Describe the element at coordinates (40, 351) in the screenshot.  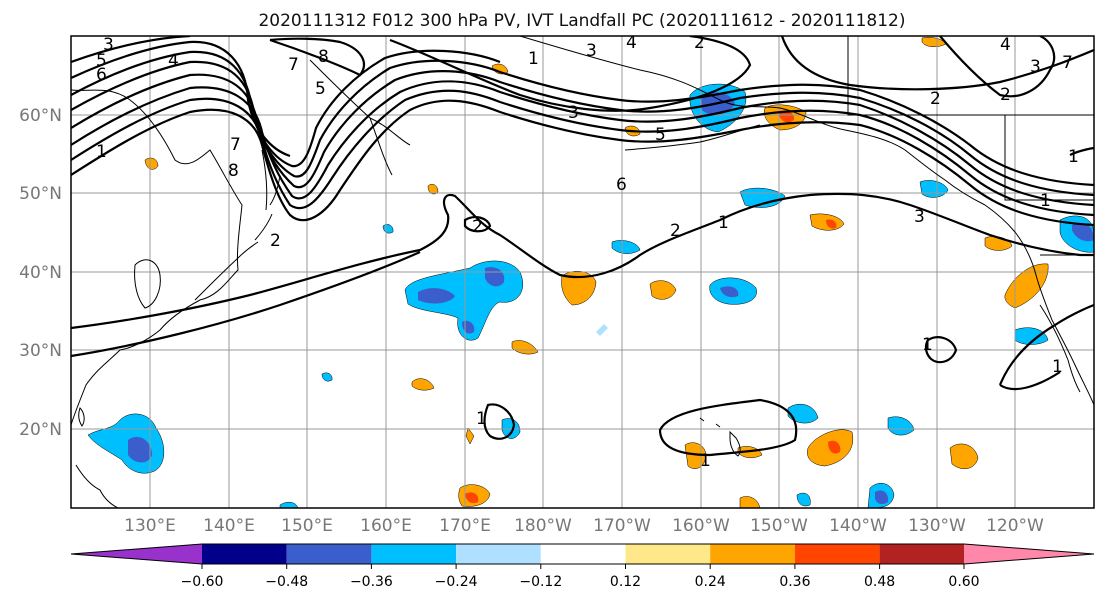
I see `lat-label: 30°N` at that location.